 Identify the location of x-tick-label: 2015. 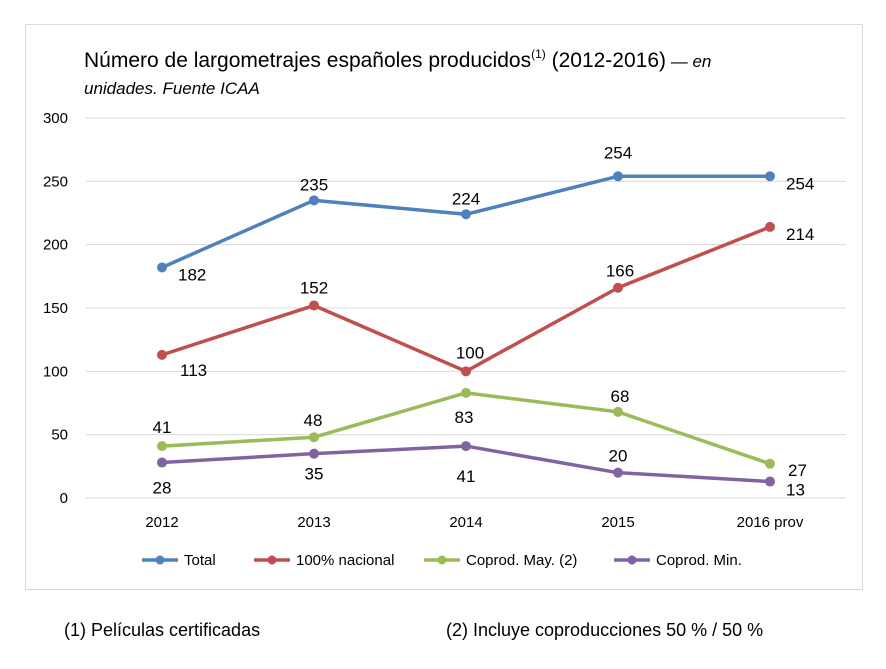
(617, 522).